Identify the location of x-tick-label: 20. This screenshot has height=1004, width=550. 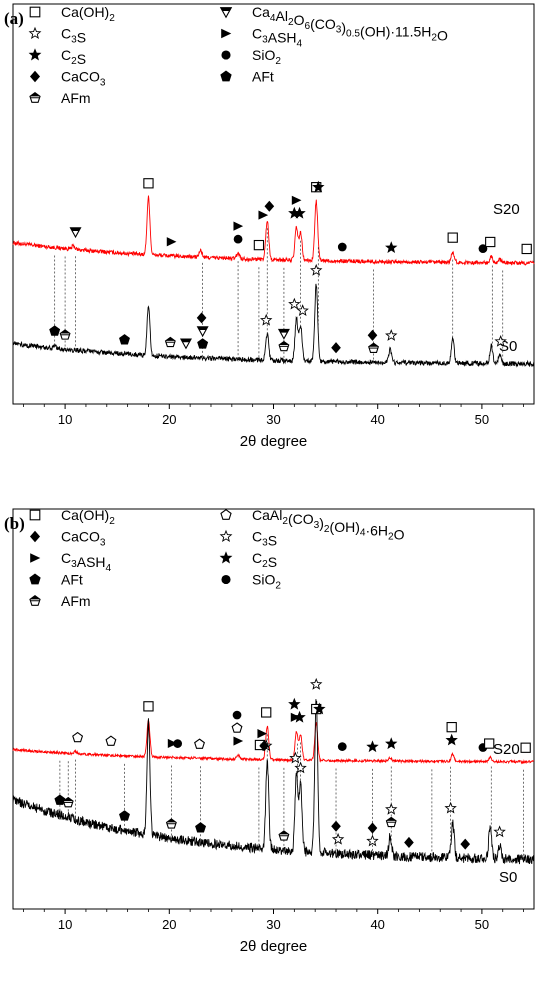
(169, 419).